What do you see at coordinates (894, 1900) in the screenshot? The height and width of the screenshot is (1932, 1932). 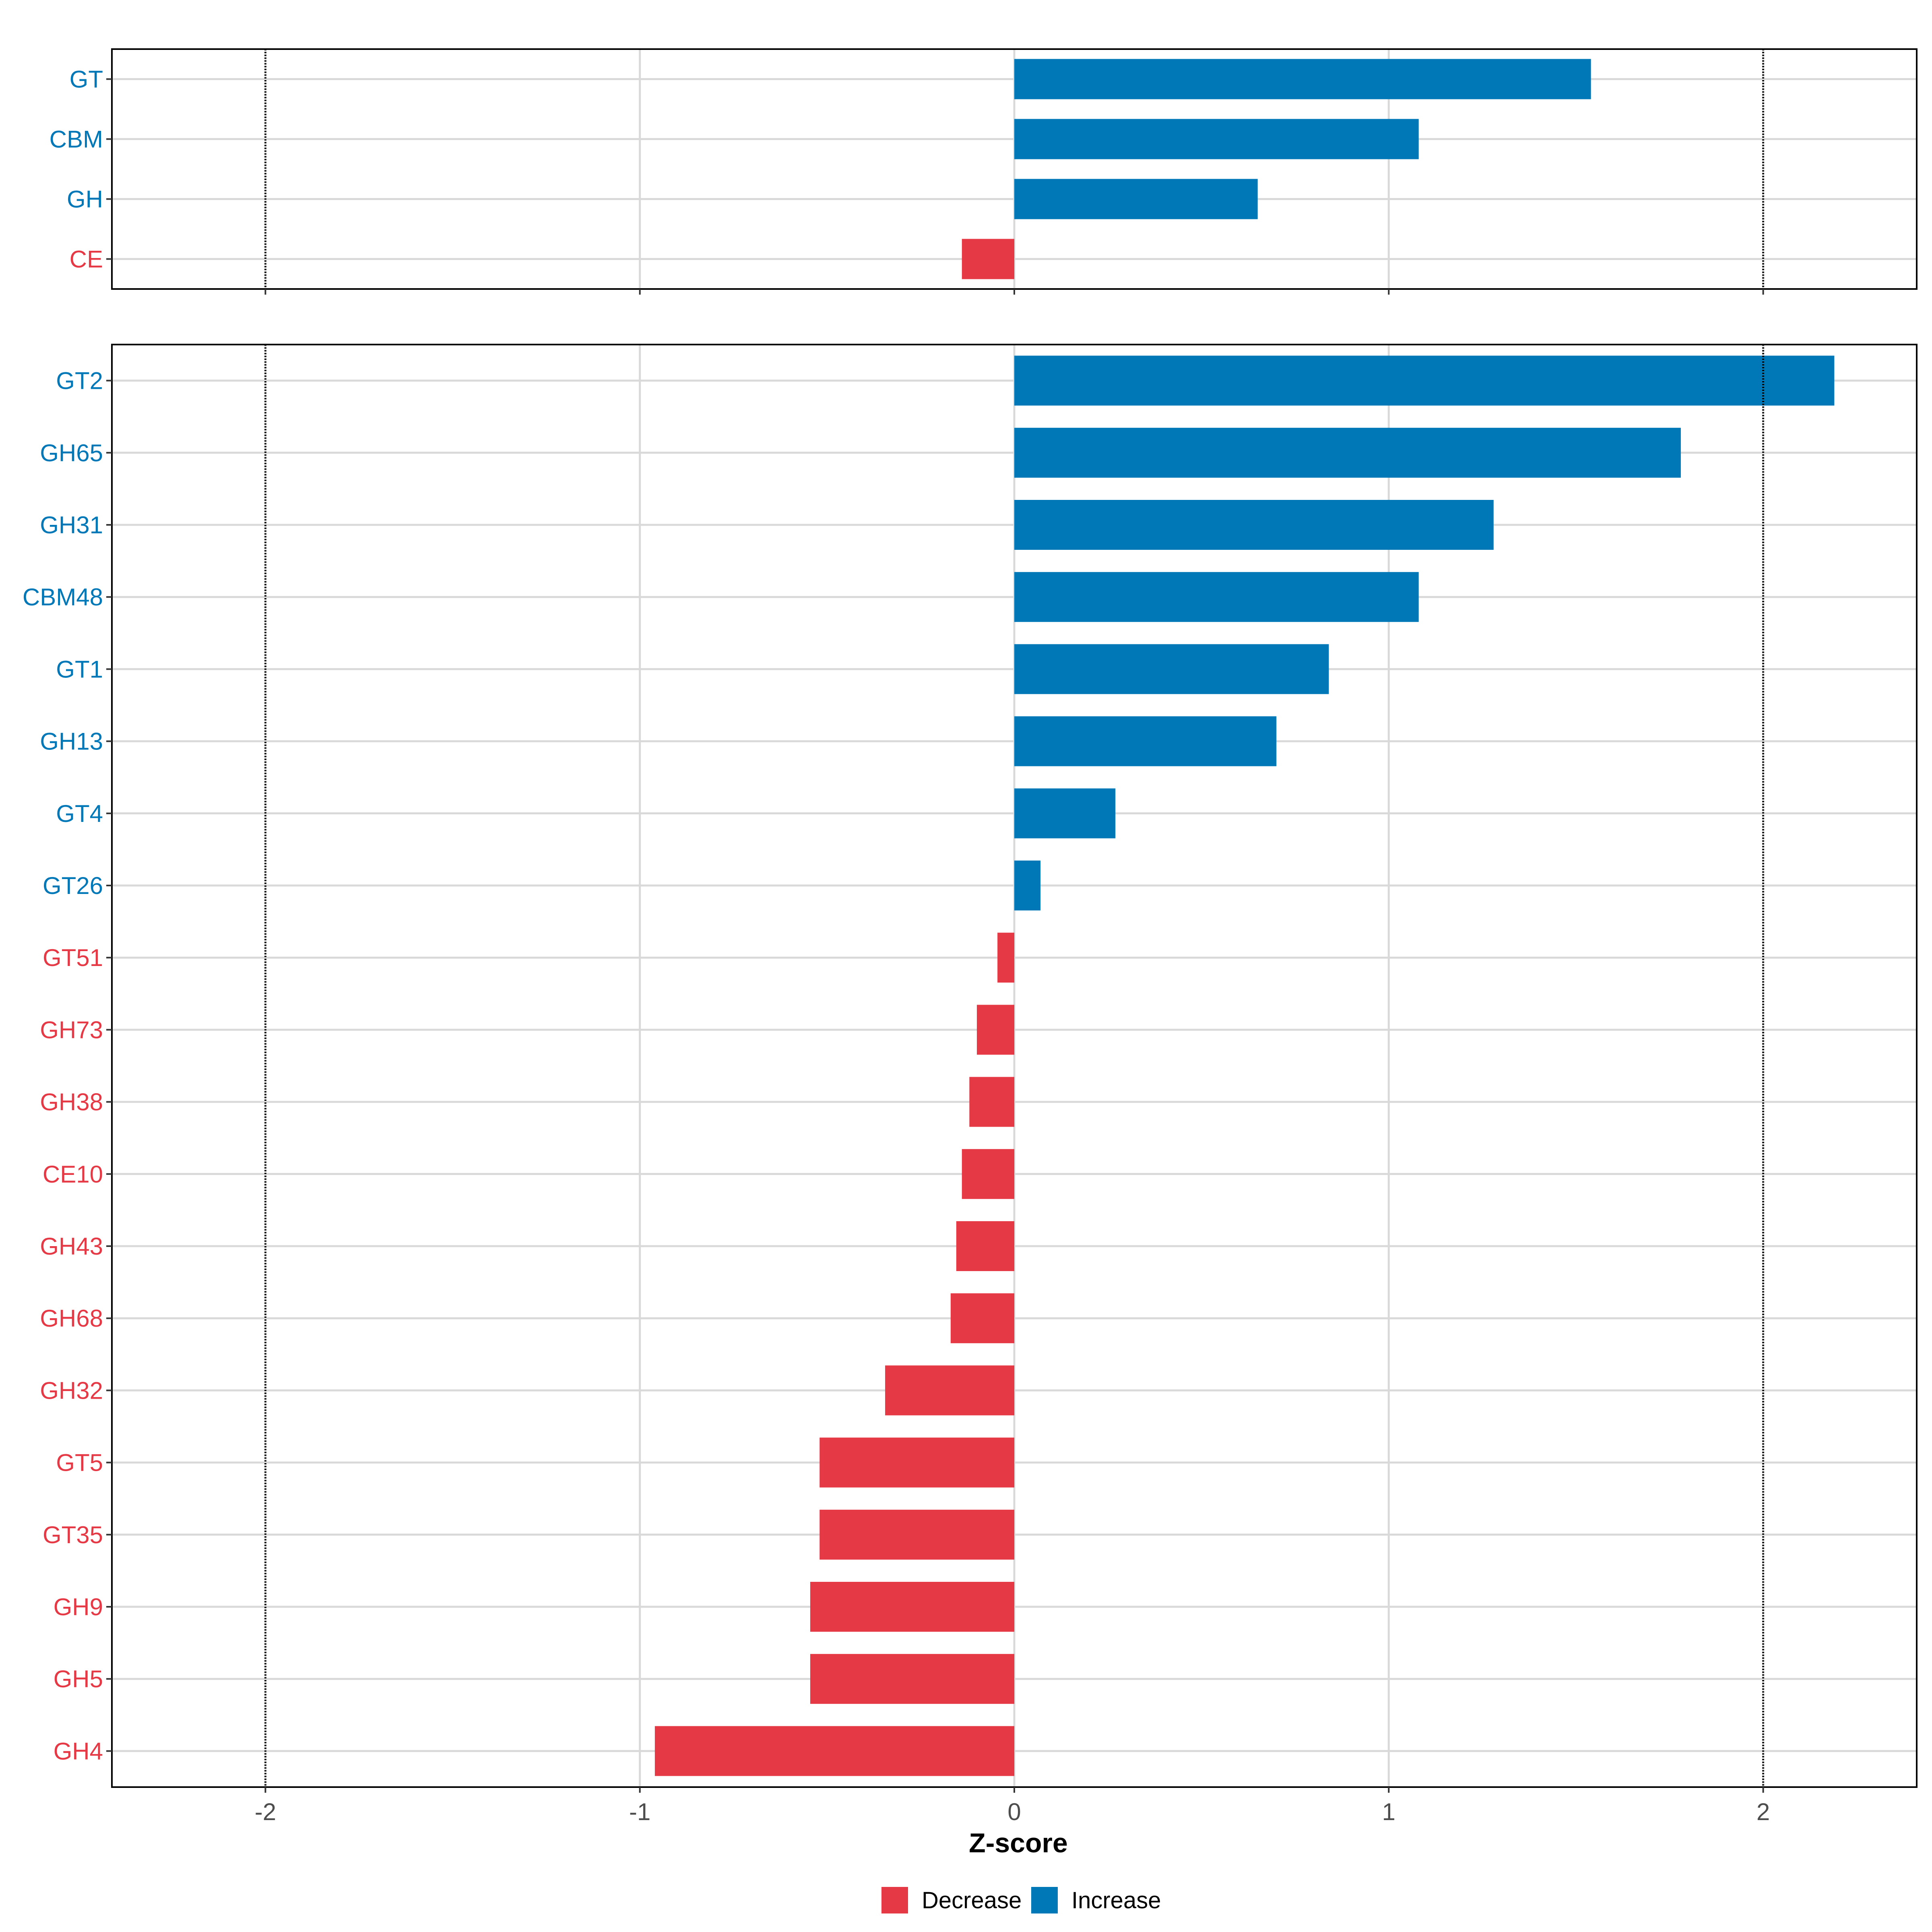 I see `legend-swatch-decrease` at bounding box center [894, 1900].